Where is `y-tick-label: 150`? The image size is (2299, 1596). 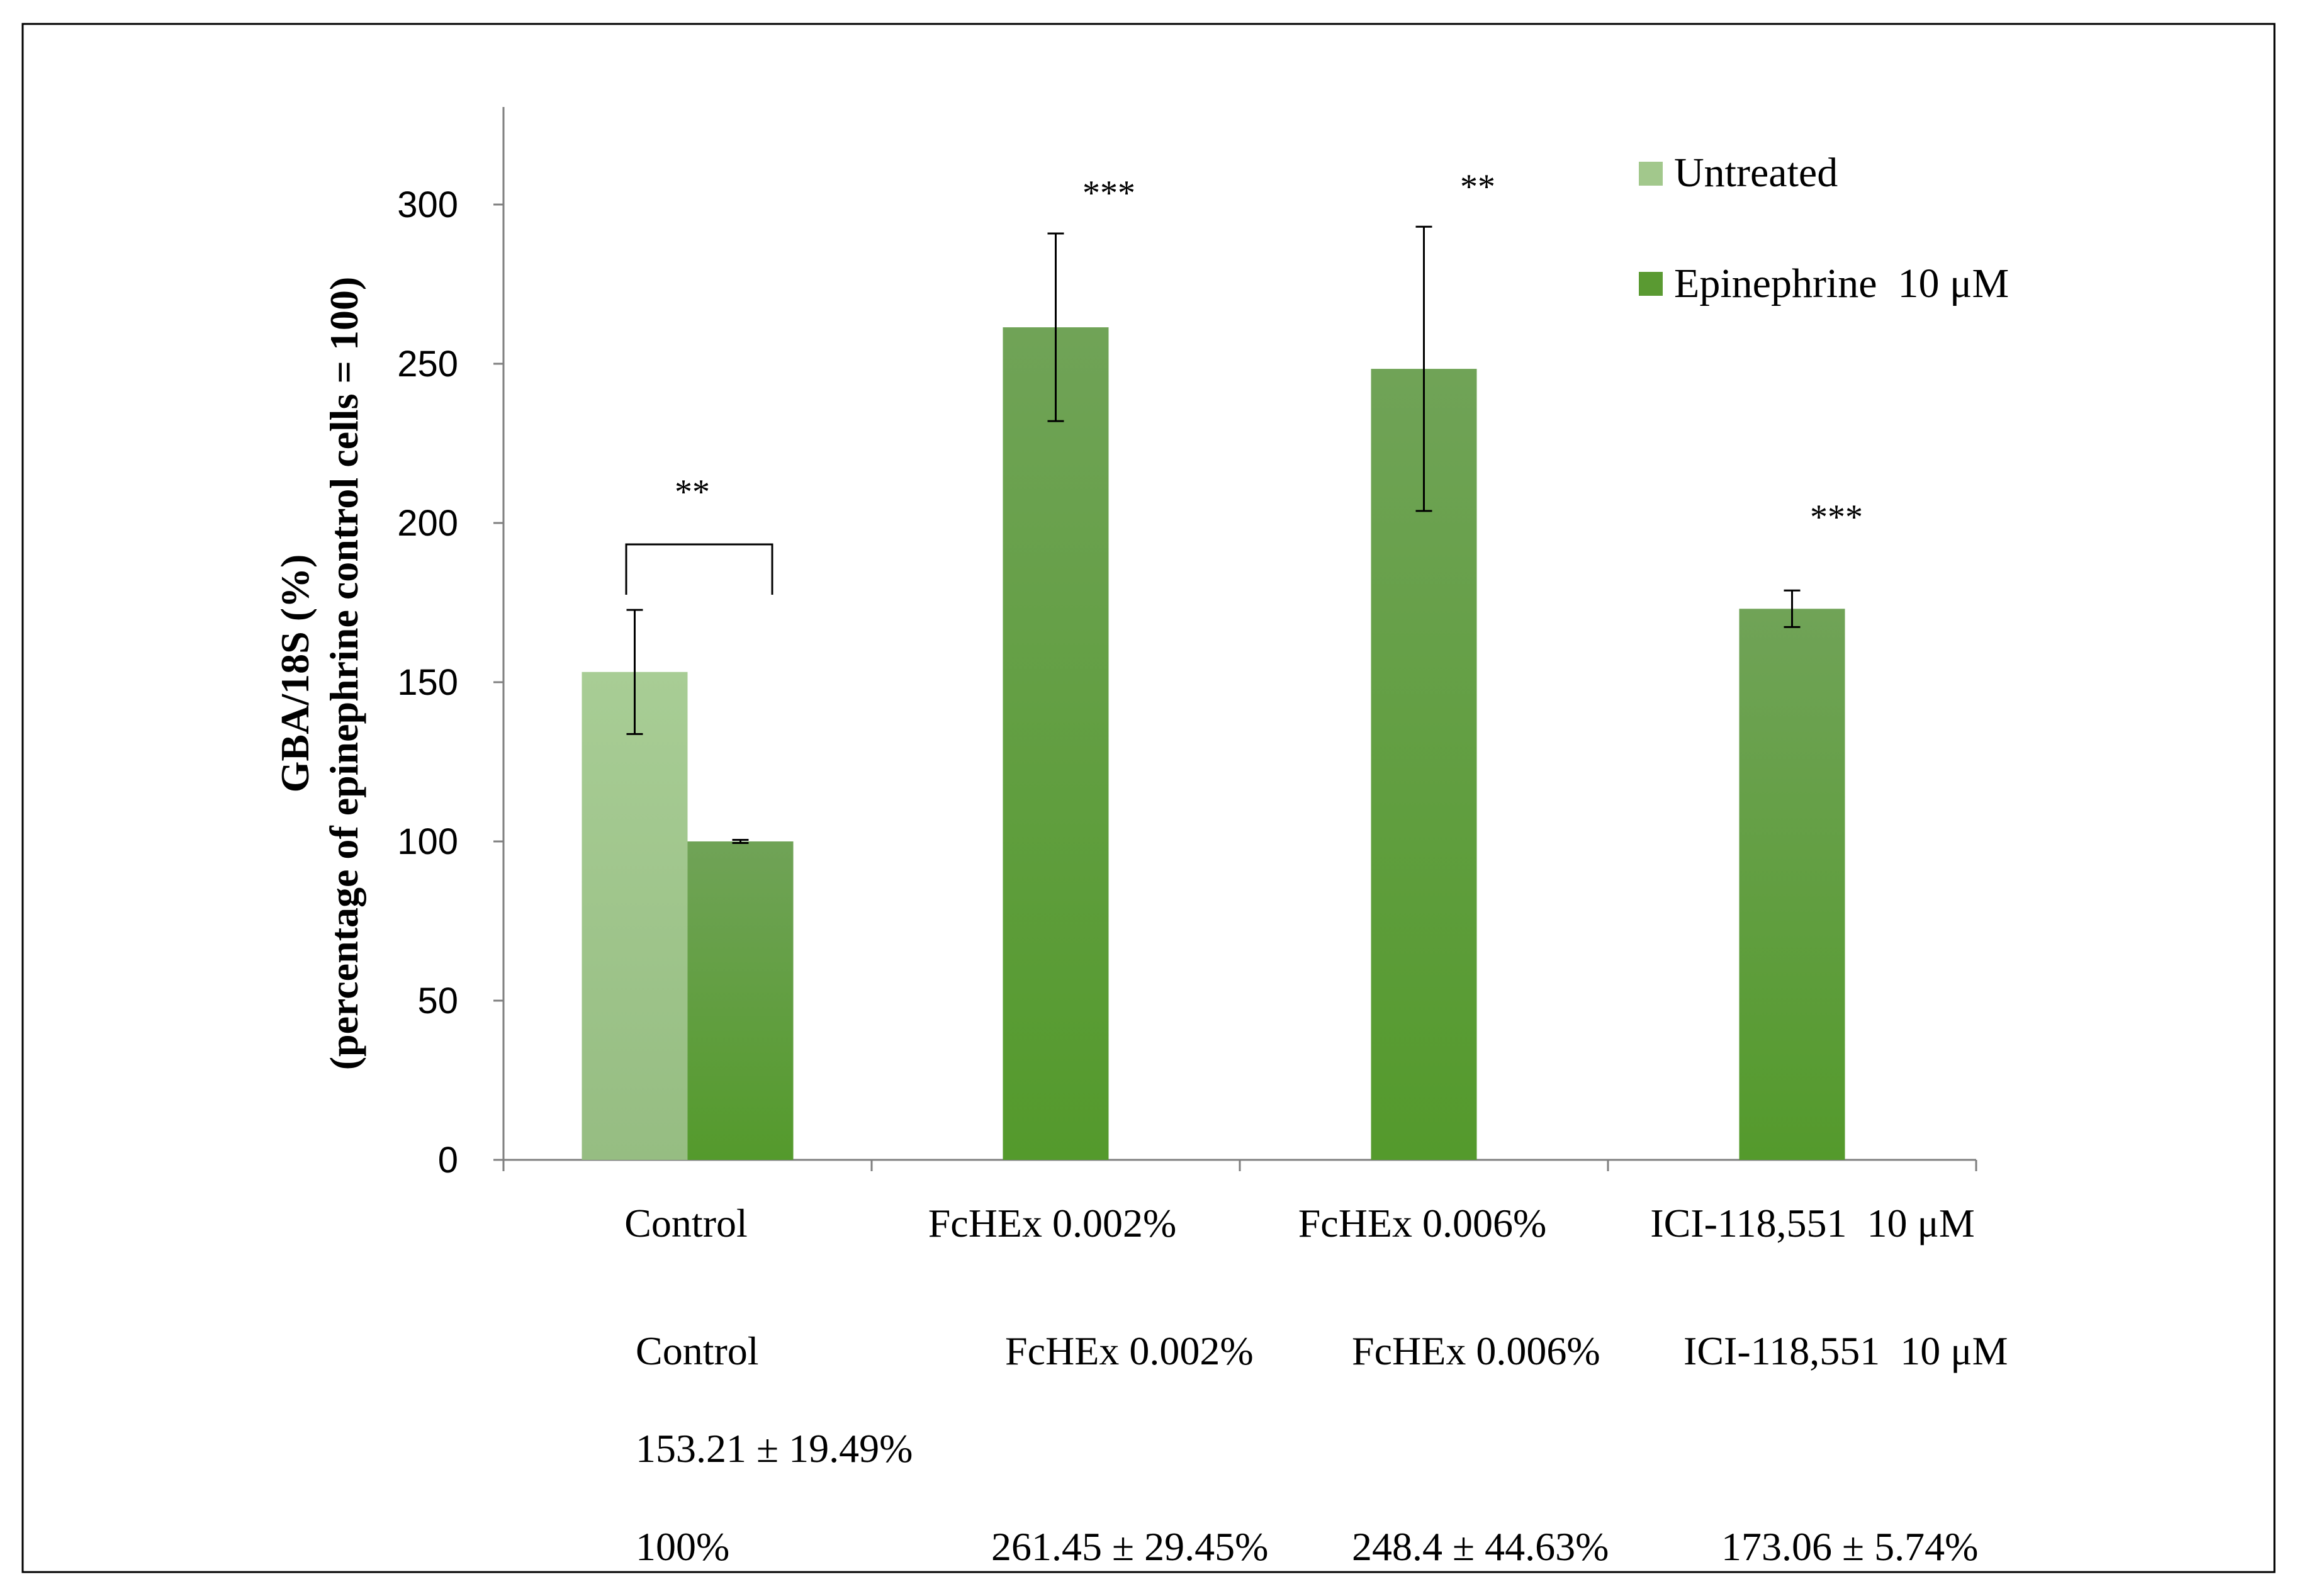
y-tick-label: 150 is located at coordinates (428, 682).